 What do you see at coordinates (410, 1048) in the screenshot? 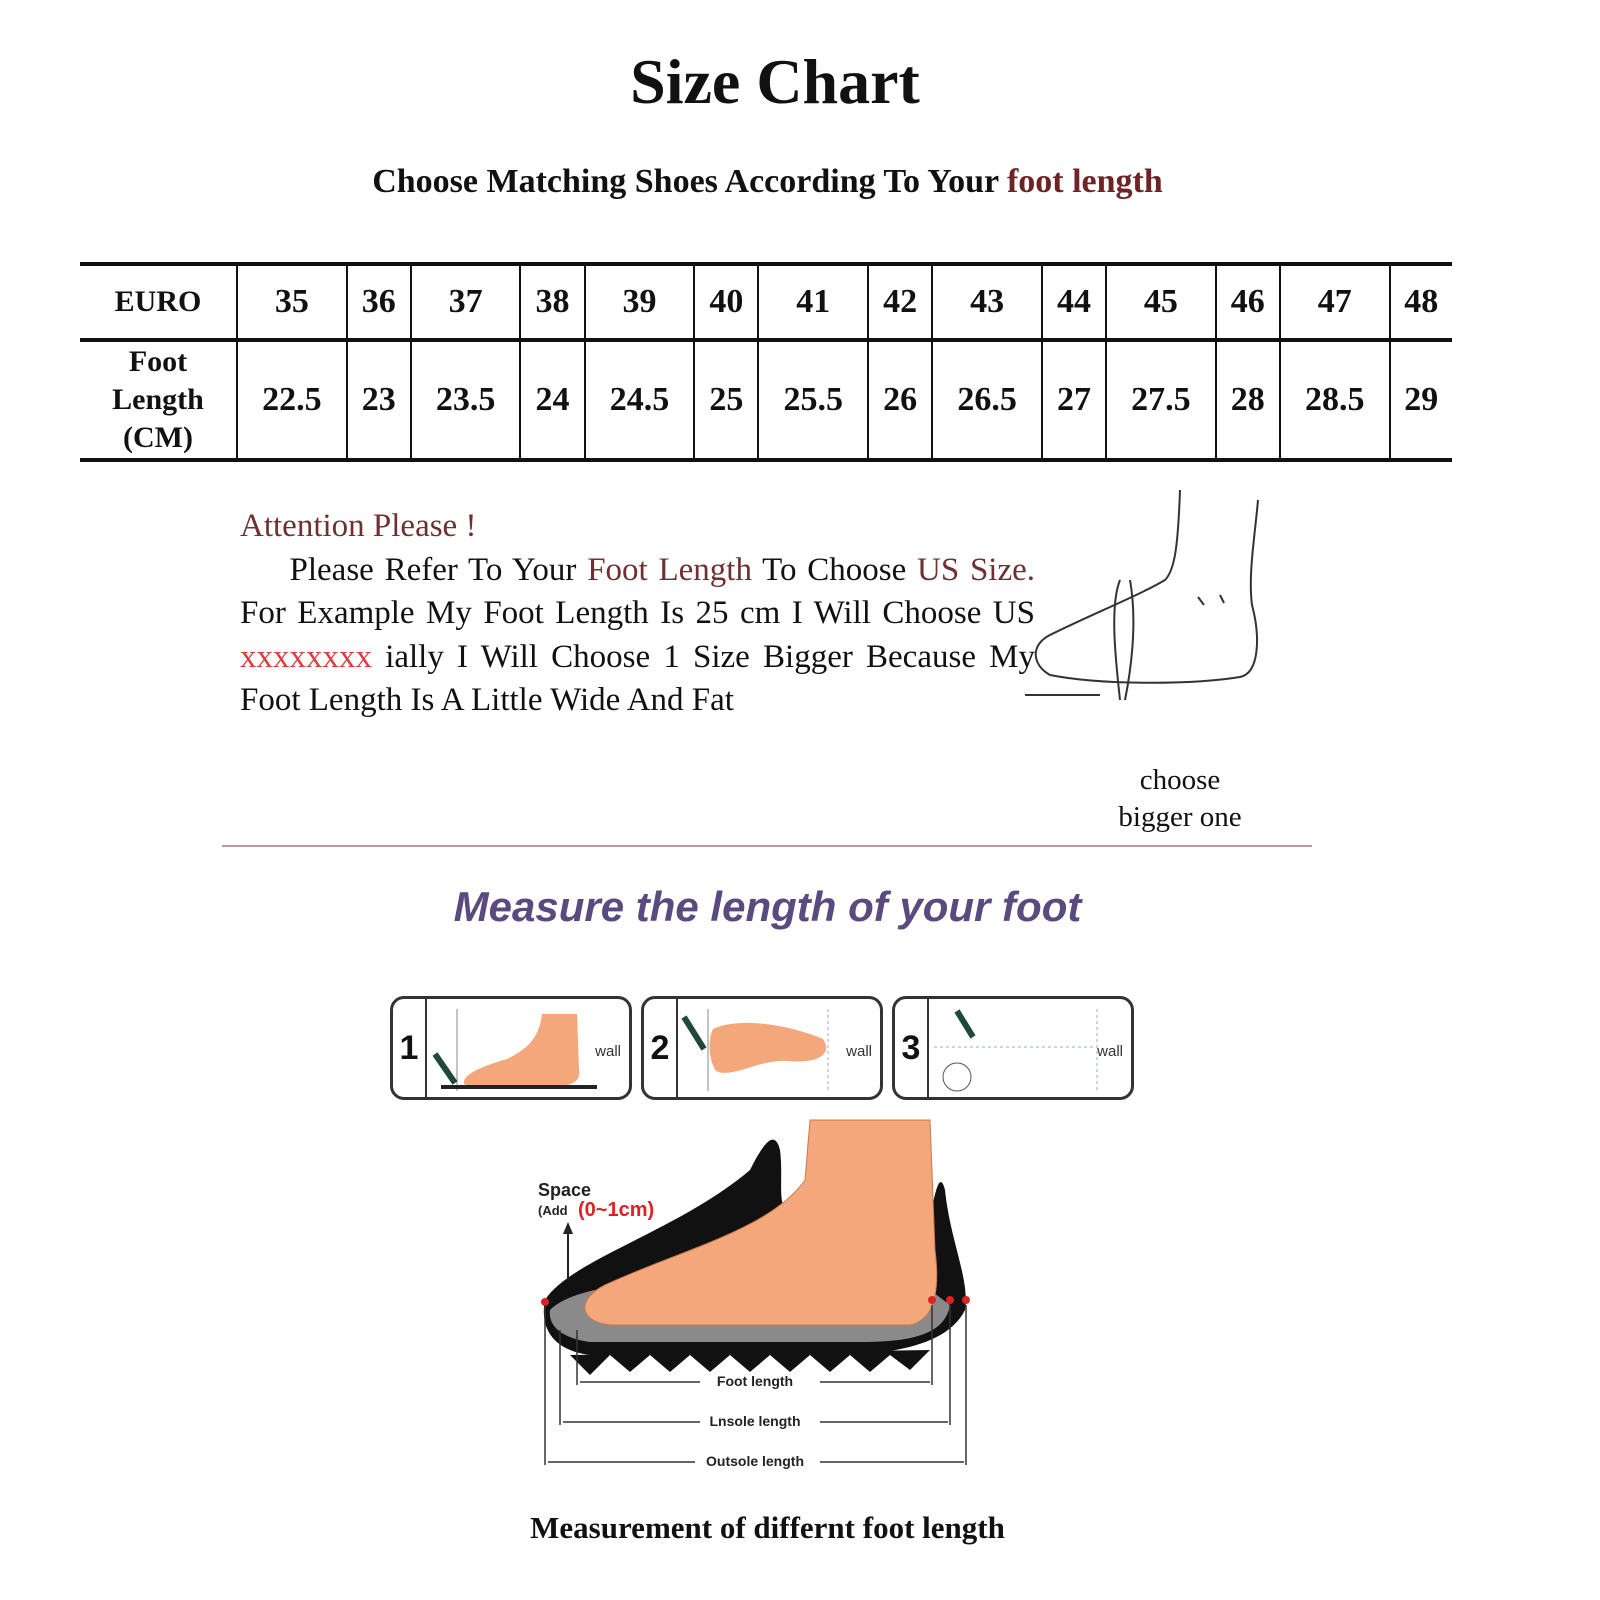
I see `step-number: 1` at bounding box center [410, 1048].